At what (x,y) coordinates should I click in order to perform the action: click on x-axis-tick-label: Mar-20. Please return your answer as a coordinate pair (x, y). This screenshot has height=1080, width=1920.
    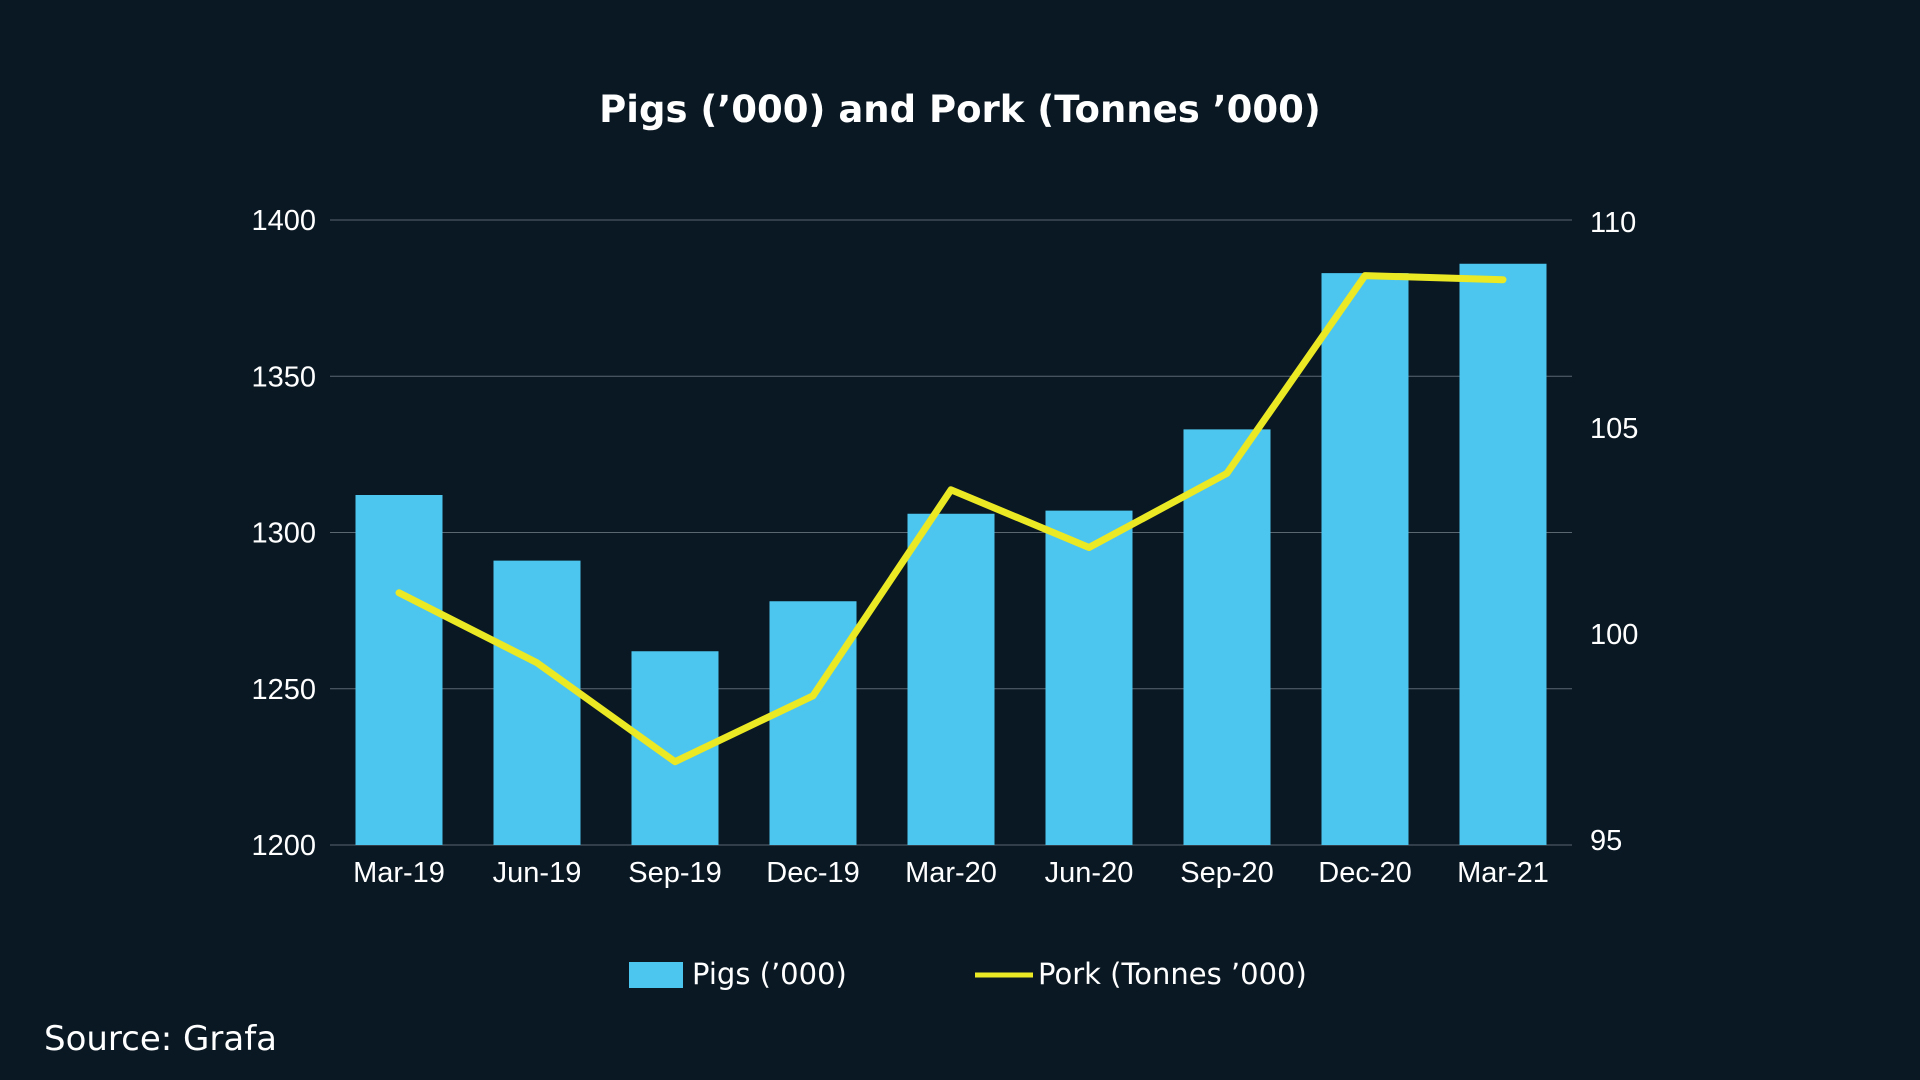
    Looking at the image, I should click on (951, 873).